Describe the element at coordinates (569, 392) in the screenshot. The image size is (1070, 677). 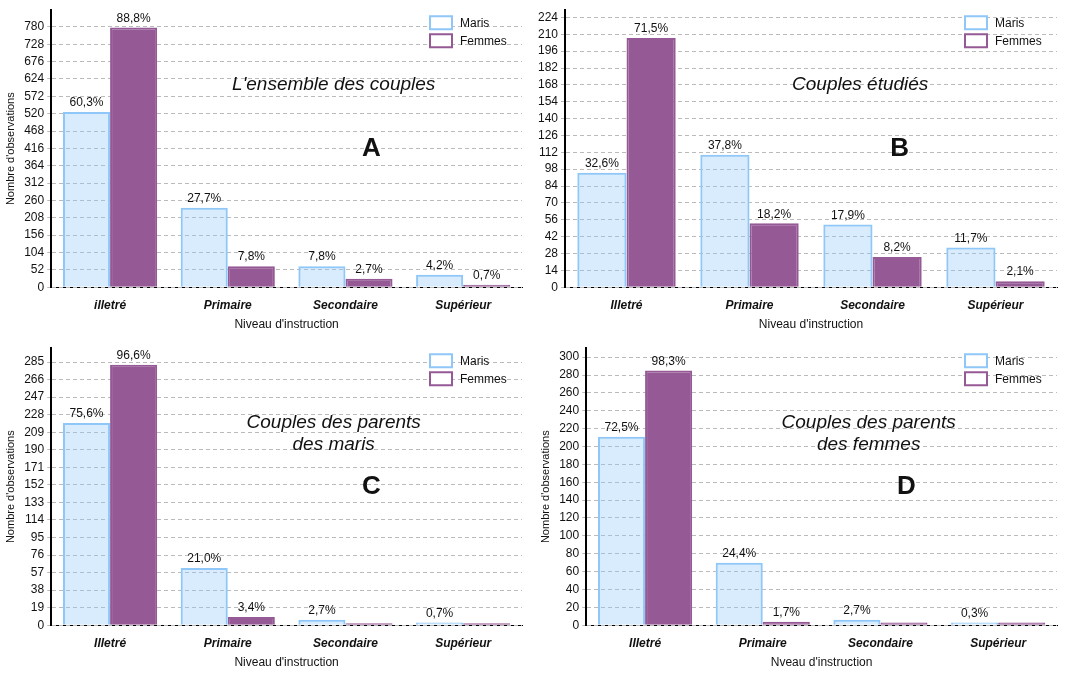
I see `y-tick-label: 260` at that location.